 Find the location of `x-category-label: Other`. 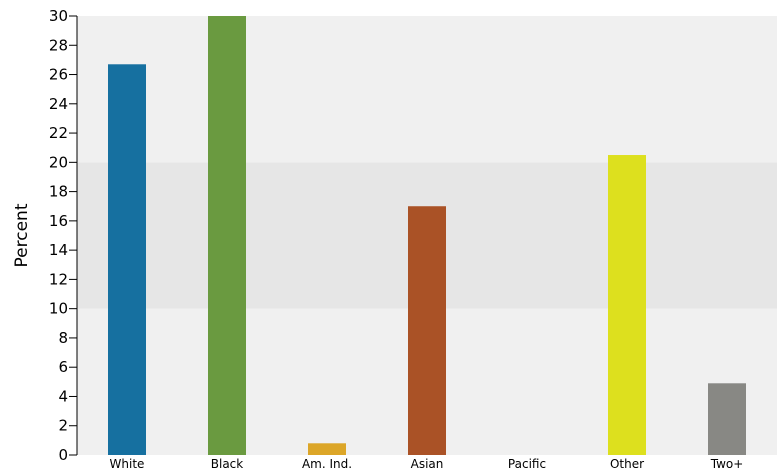

x-category-label: Other is located at coordinates (627, 464).